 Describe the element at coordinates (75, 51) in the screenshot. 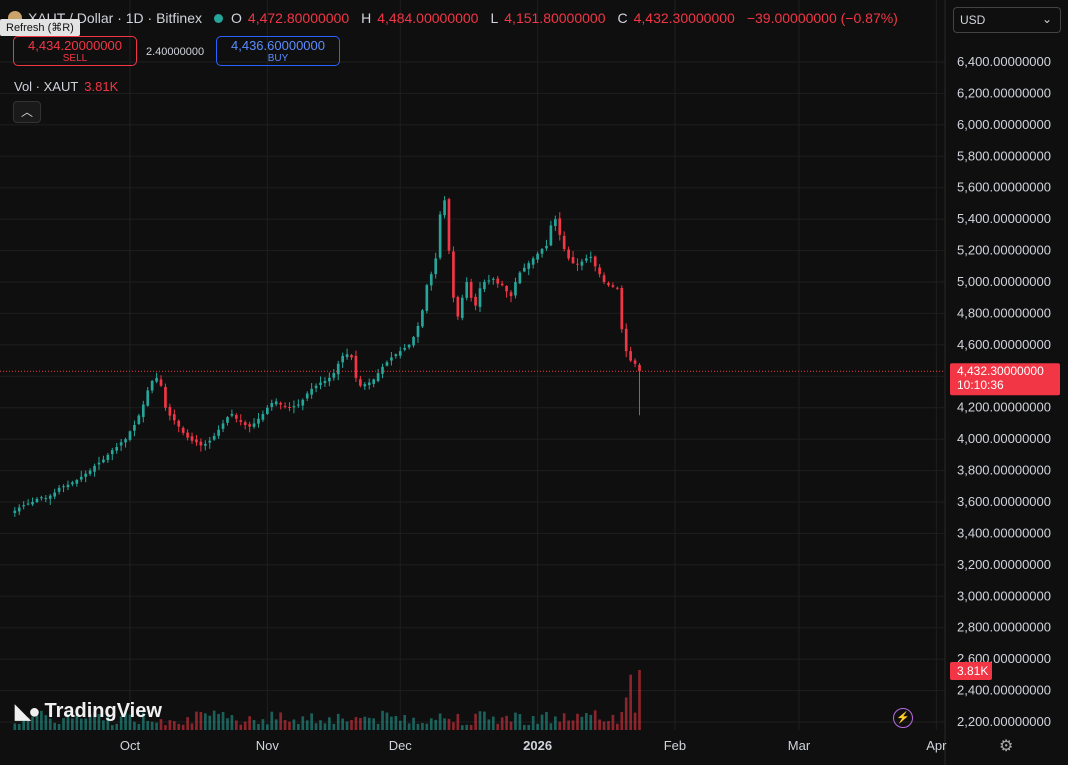

I see `sell-button: 4,434.20000000 SELL` at that location.